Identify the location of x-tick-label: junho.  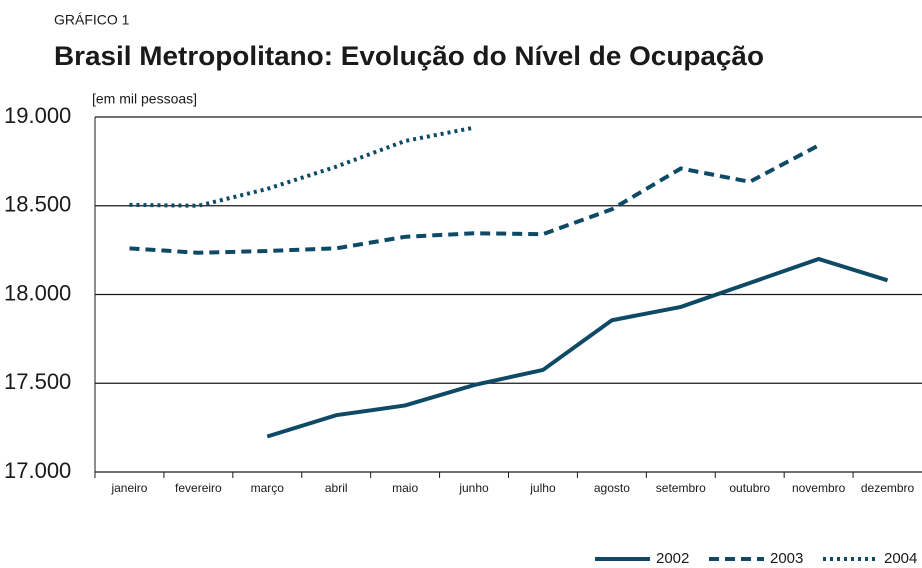
(473, 488).